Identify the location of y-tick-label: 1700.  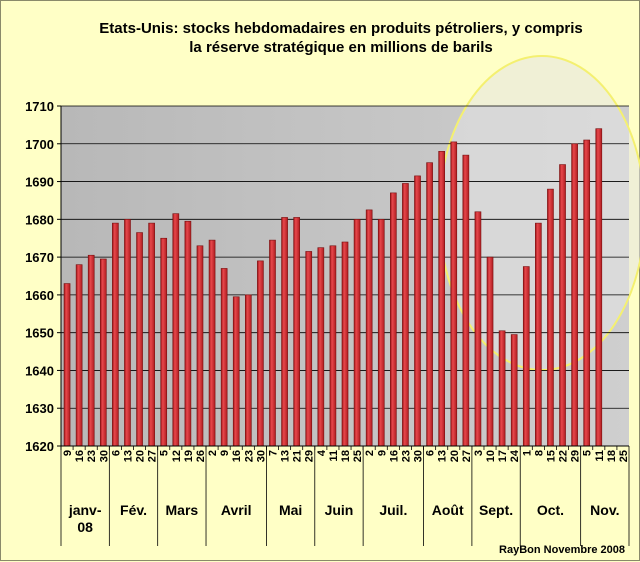
(39, 144).